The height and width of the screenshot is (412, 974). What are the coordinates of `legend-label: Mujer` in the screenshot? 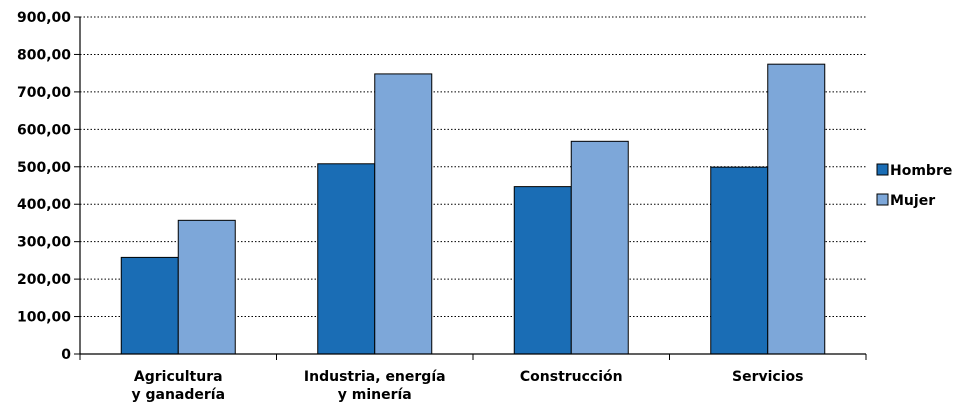 It's located at (912, 201).